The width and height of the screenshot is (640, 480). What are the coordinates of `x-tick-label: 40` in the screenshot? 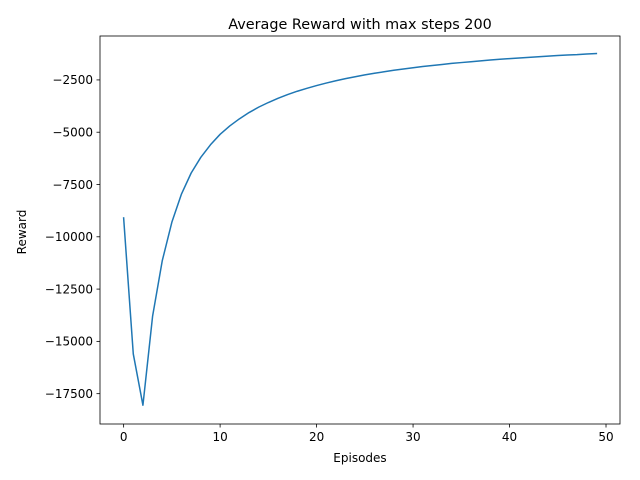 It's located at (509, 437).